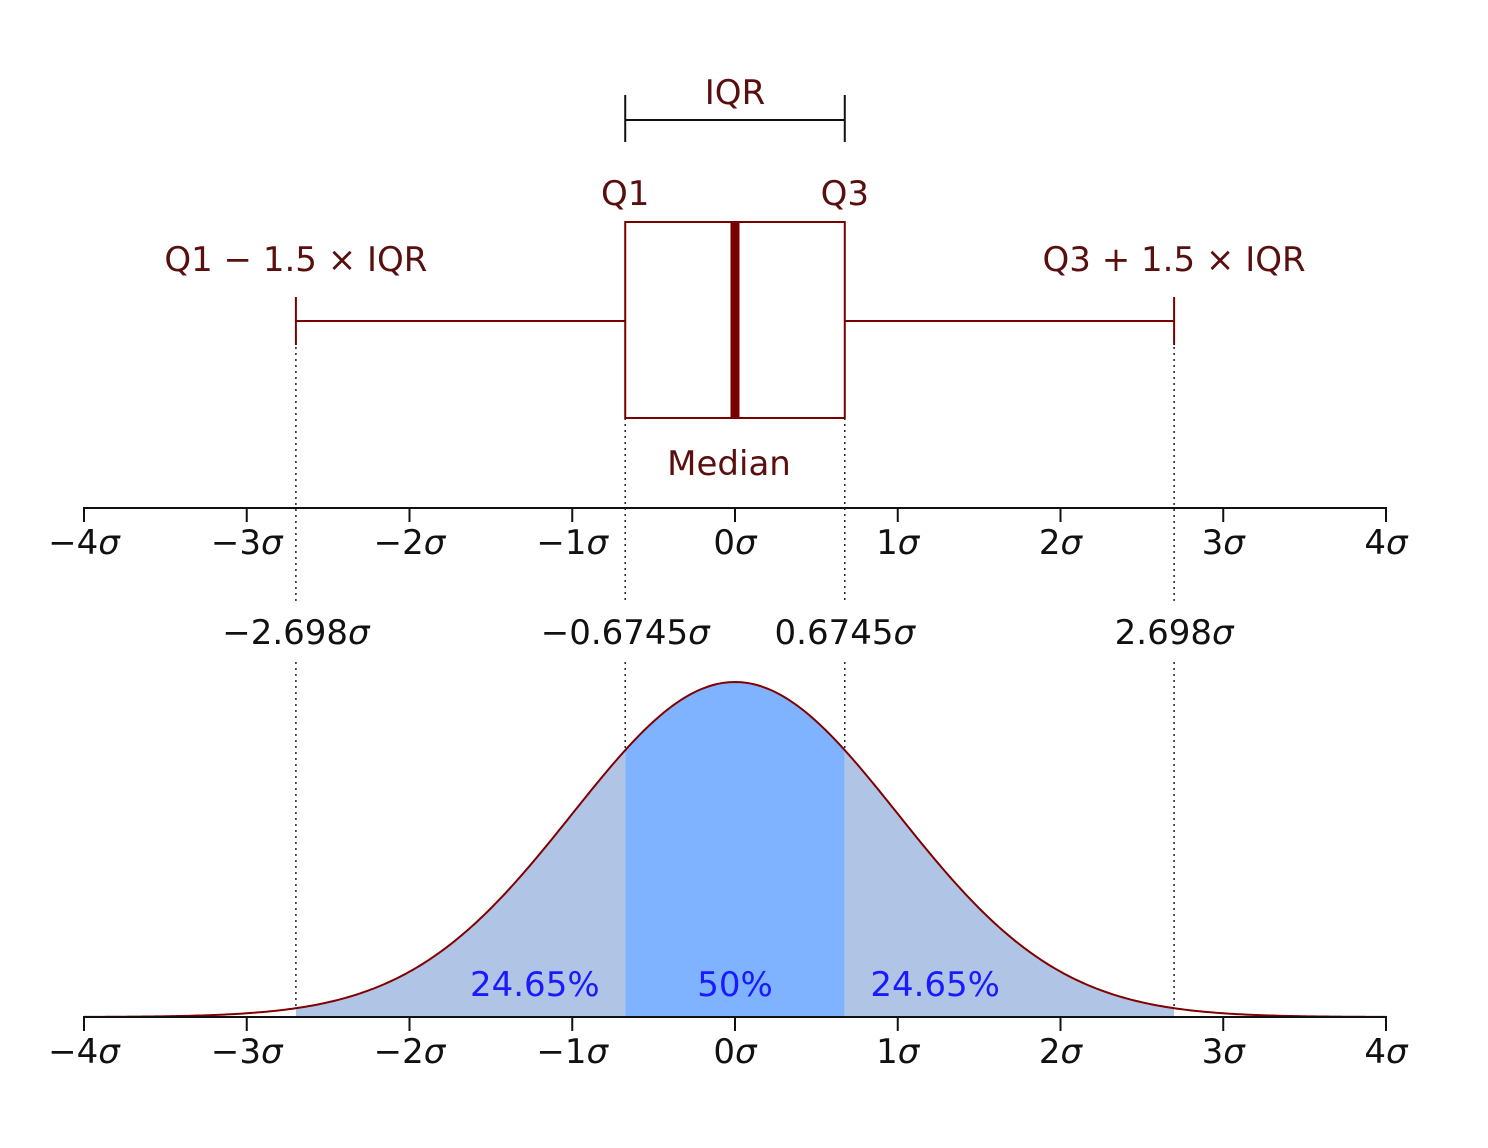 The image size is (1488, 1148). I want to click on top-tick-label-2: −2σ, so click(410, 543).